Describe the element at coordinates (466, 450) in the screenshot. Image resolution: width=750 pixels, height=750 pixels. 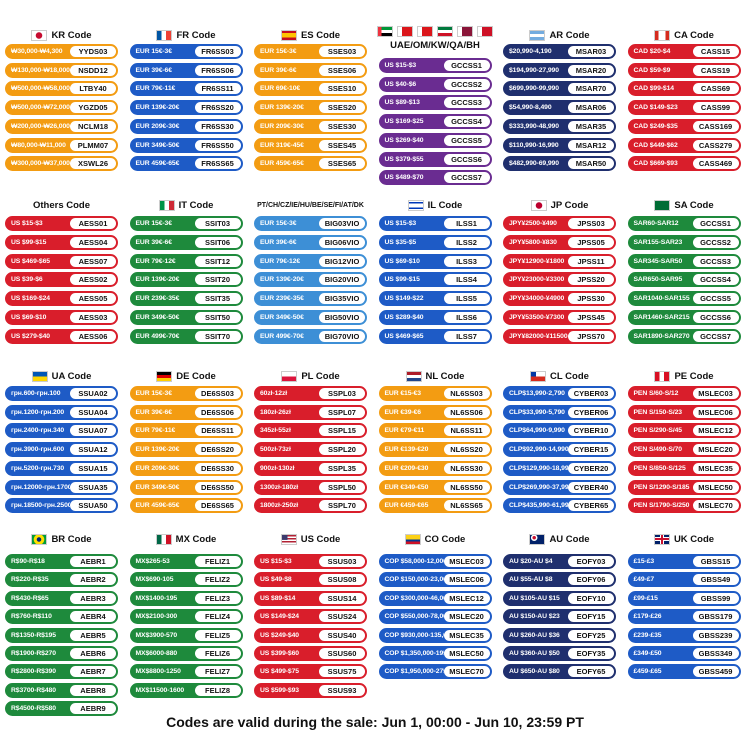
I see `coupon-code: NL6SS20` at that location.